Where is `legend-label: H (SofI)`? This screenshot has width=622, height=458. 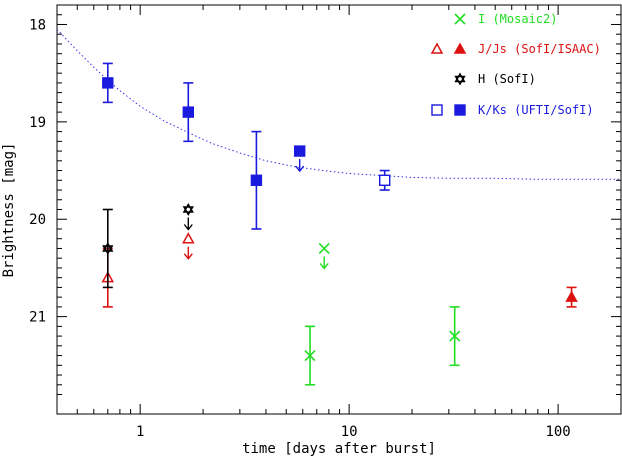
legend-label: H (SofI) is located at coordinates (507, 79).